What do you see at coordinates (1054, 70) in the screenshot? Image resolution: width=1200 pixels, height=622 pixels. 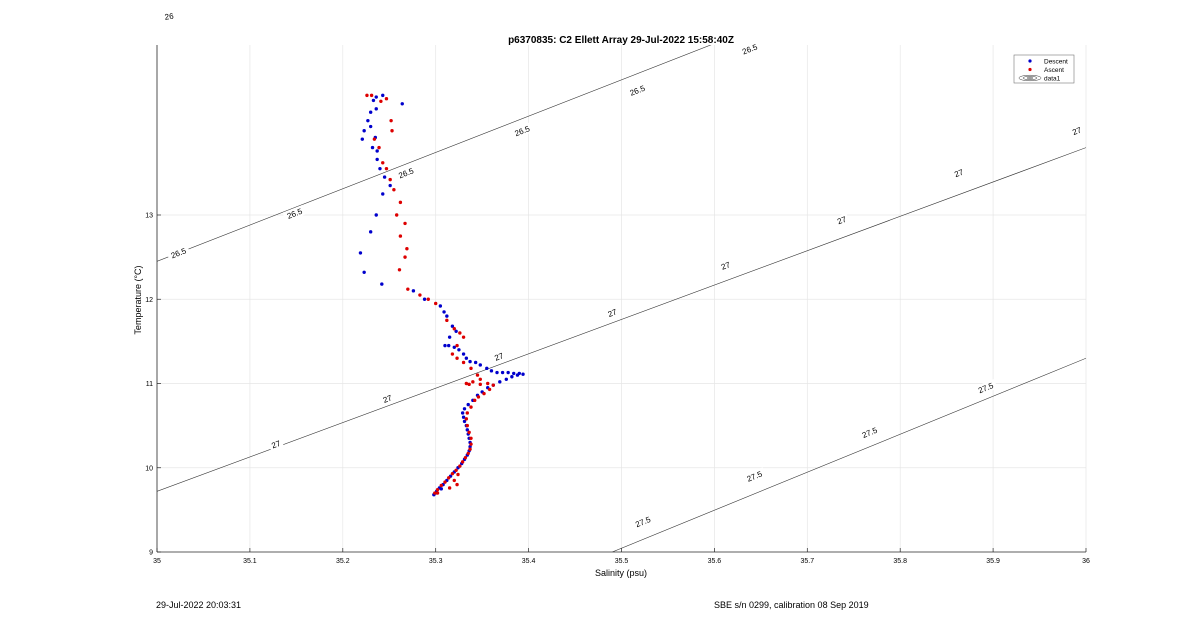 I see `legend-ascent-label: Ascent` at bounding box center [1054, 70].